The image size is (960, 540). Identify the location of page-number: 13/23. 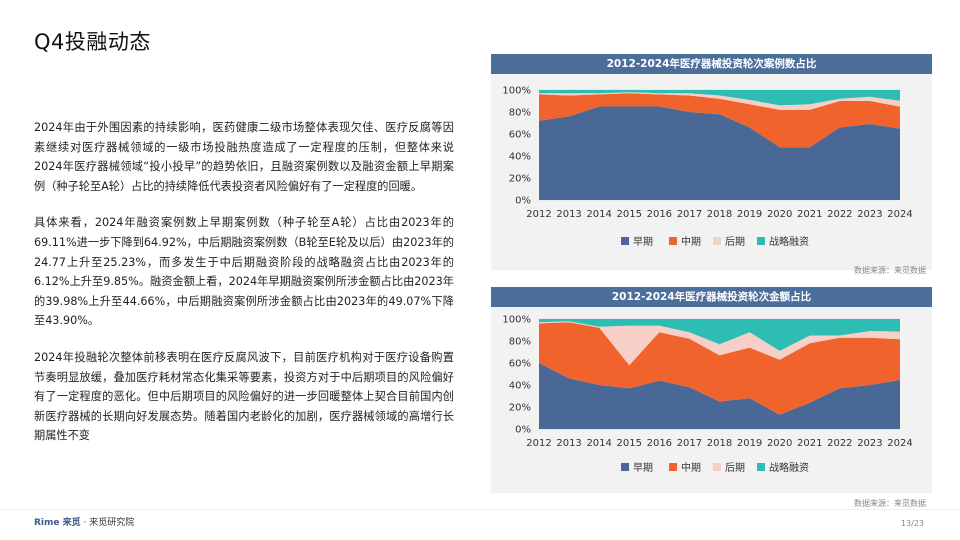
(912, 523).